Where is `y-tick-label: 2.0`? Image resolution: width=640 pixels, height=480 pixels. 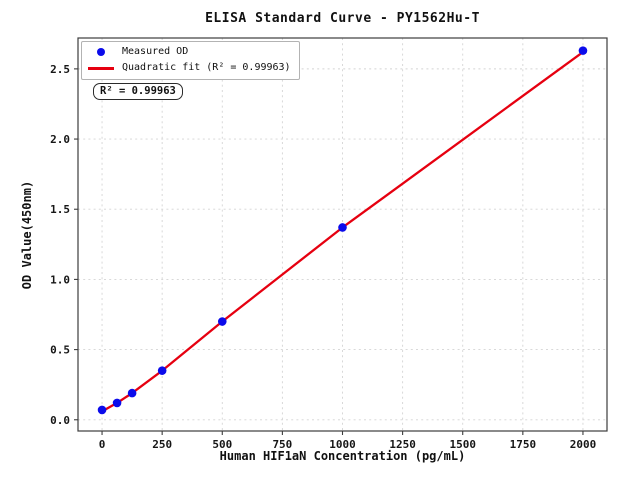 y-tick-label: 2.0 is located at coordinates (60, 139).